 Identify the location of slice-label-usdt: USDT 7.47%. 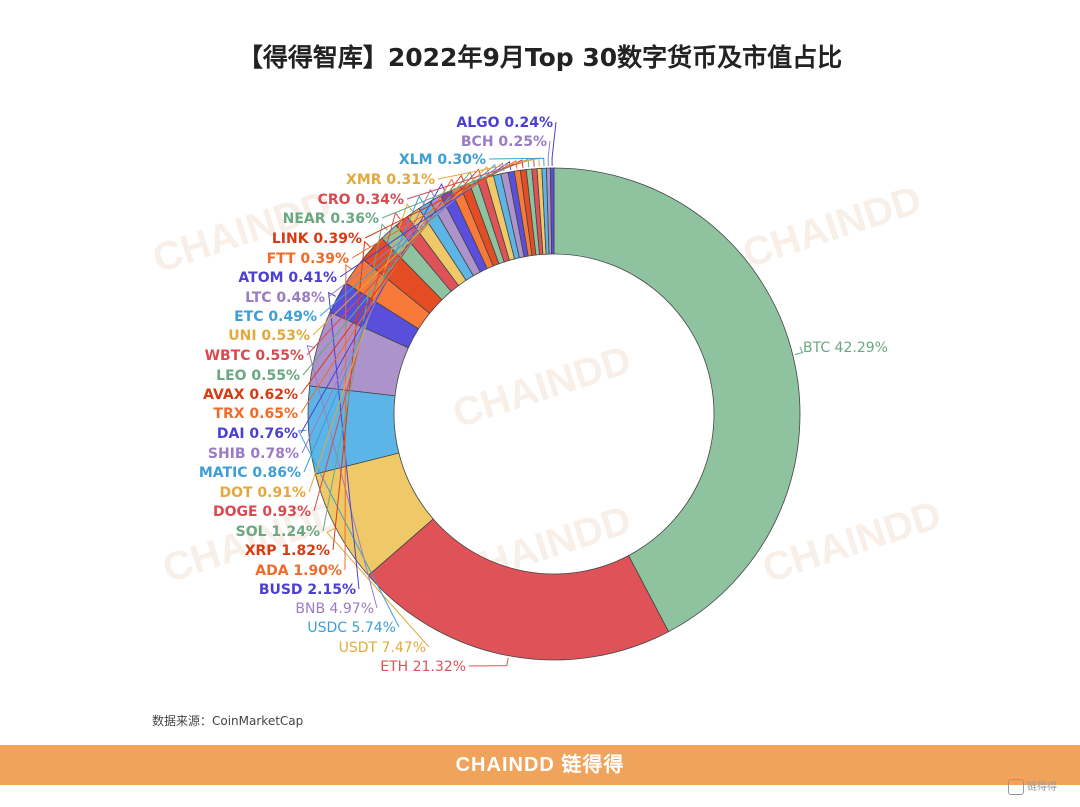
(382, 648).